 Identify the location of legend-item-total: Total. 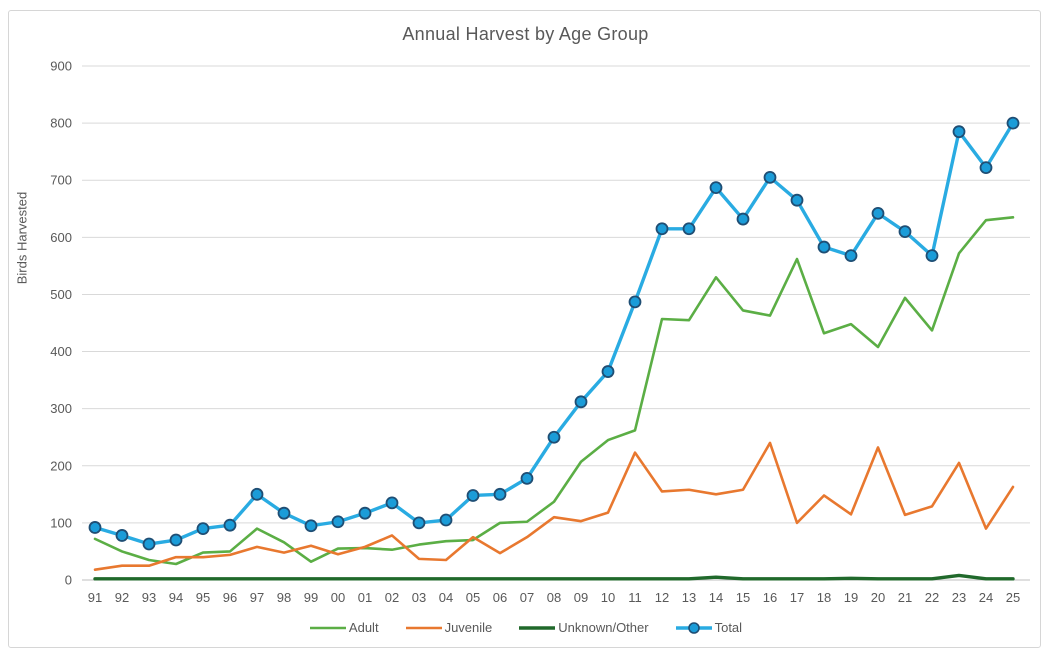
(708, 627).